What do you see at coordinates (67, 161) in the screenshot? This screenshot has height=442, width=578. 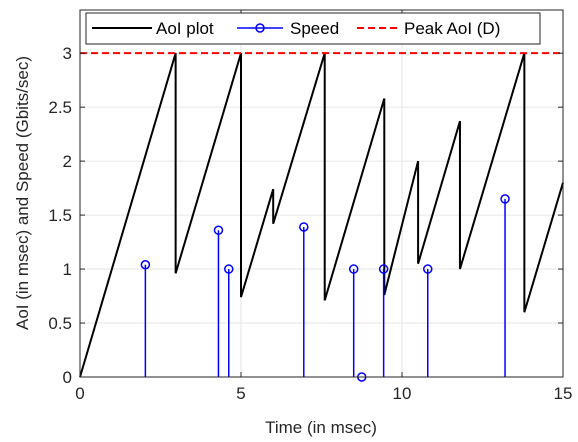 I see `y-tick-label: 2` at bounding box center [67, 161].